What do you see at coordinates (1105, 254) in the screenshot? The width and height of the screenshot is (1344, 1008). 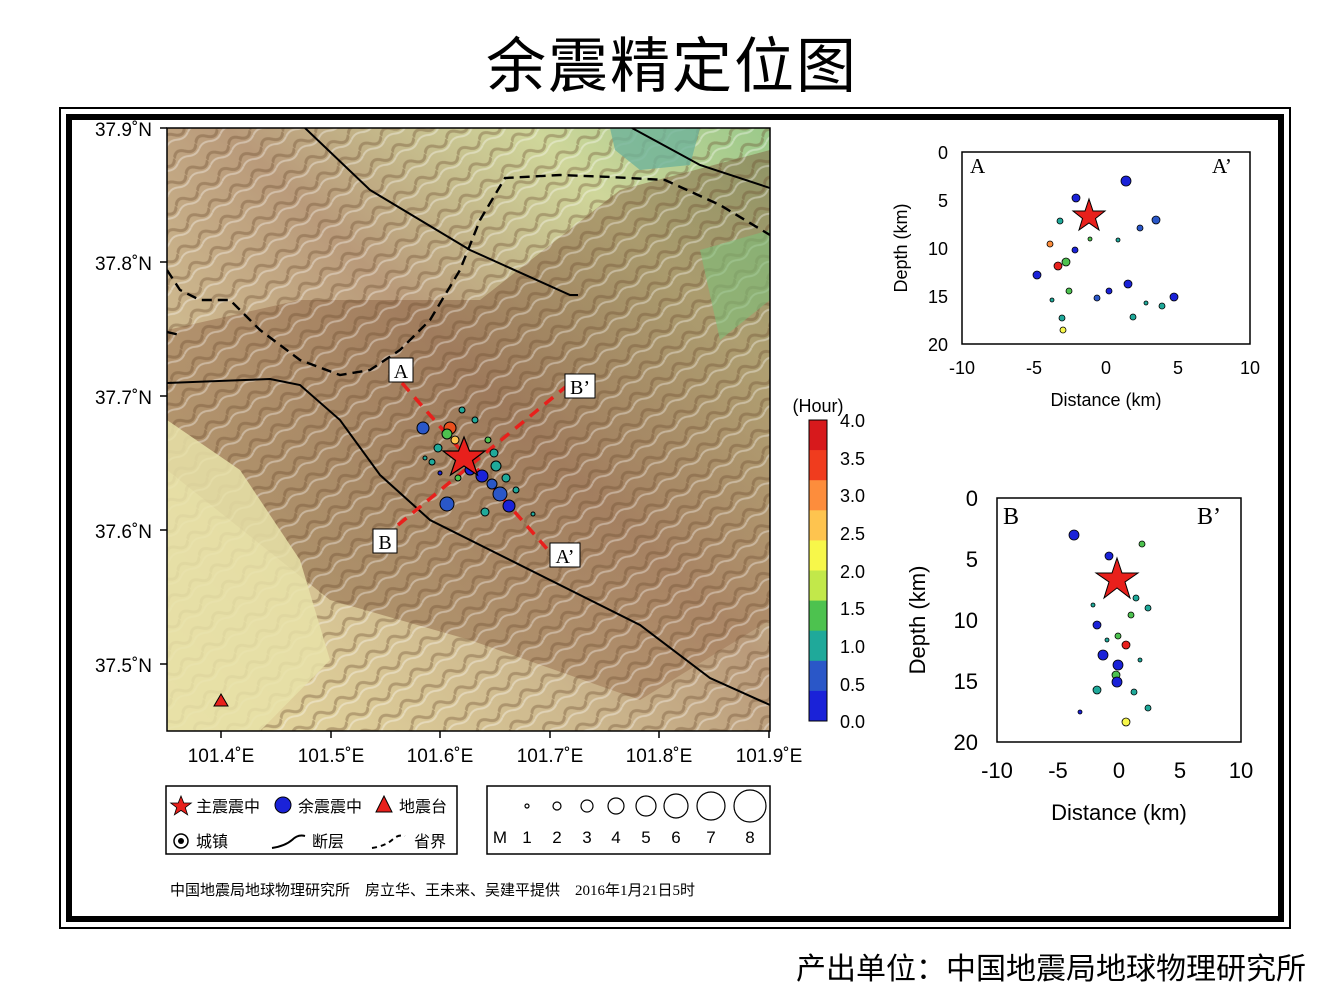 I see `profile-aa-hypocenters` at bounding box center [1105, 254].